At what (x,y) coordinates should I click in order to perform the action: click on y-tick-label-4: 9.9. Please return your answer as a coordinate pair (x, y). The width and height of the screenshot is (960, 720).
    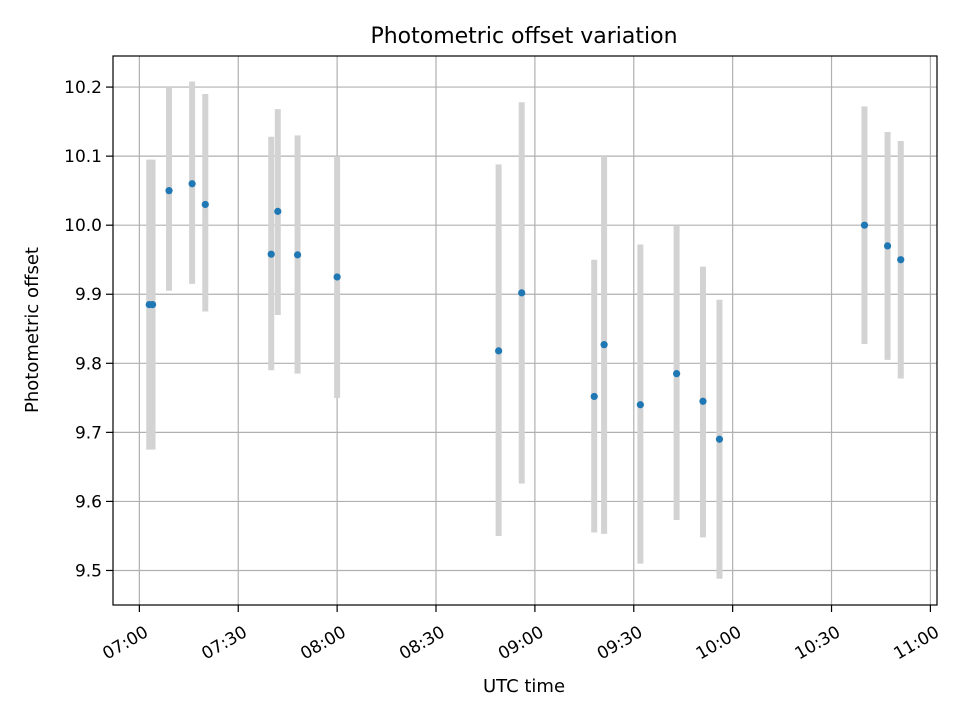
    Looking at the image, I should click on (88, 295).